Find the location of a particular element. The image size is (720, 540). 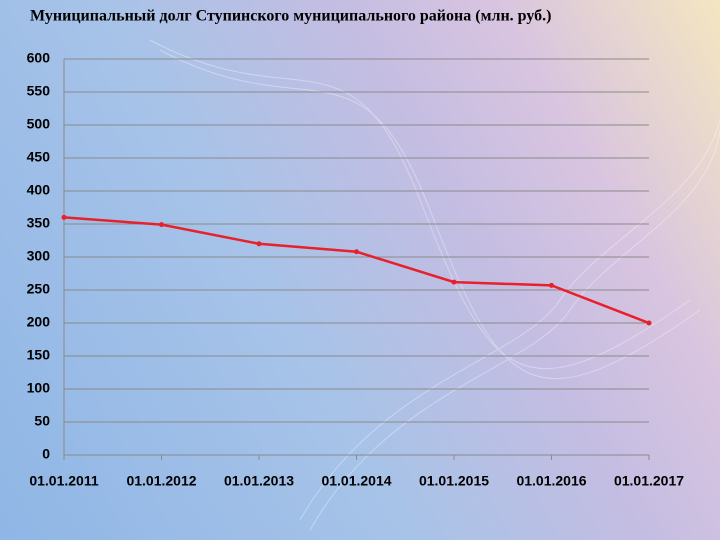

y-tick-label: 600 is located at coordinates (39, 58).